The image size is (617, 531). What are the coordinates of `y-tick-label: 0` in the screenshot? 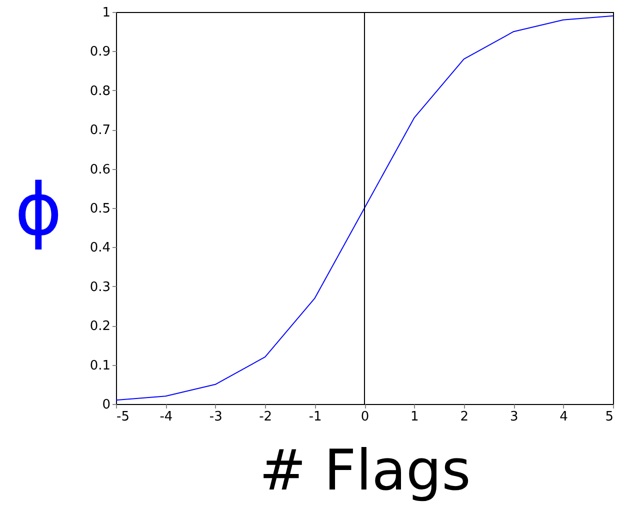 It's located at (106, 405).